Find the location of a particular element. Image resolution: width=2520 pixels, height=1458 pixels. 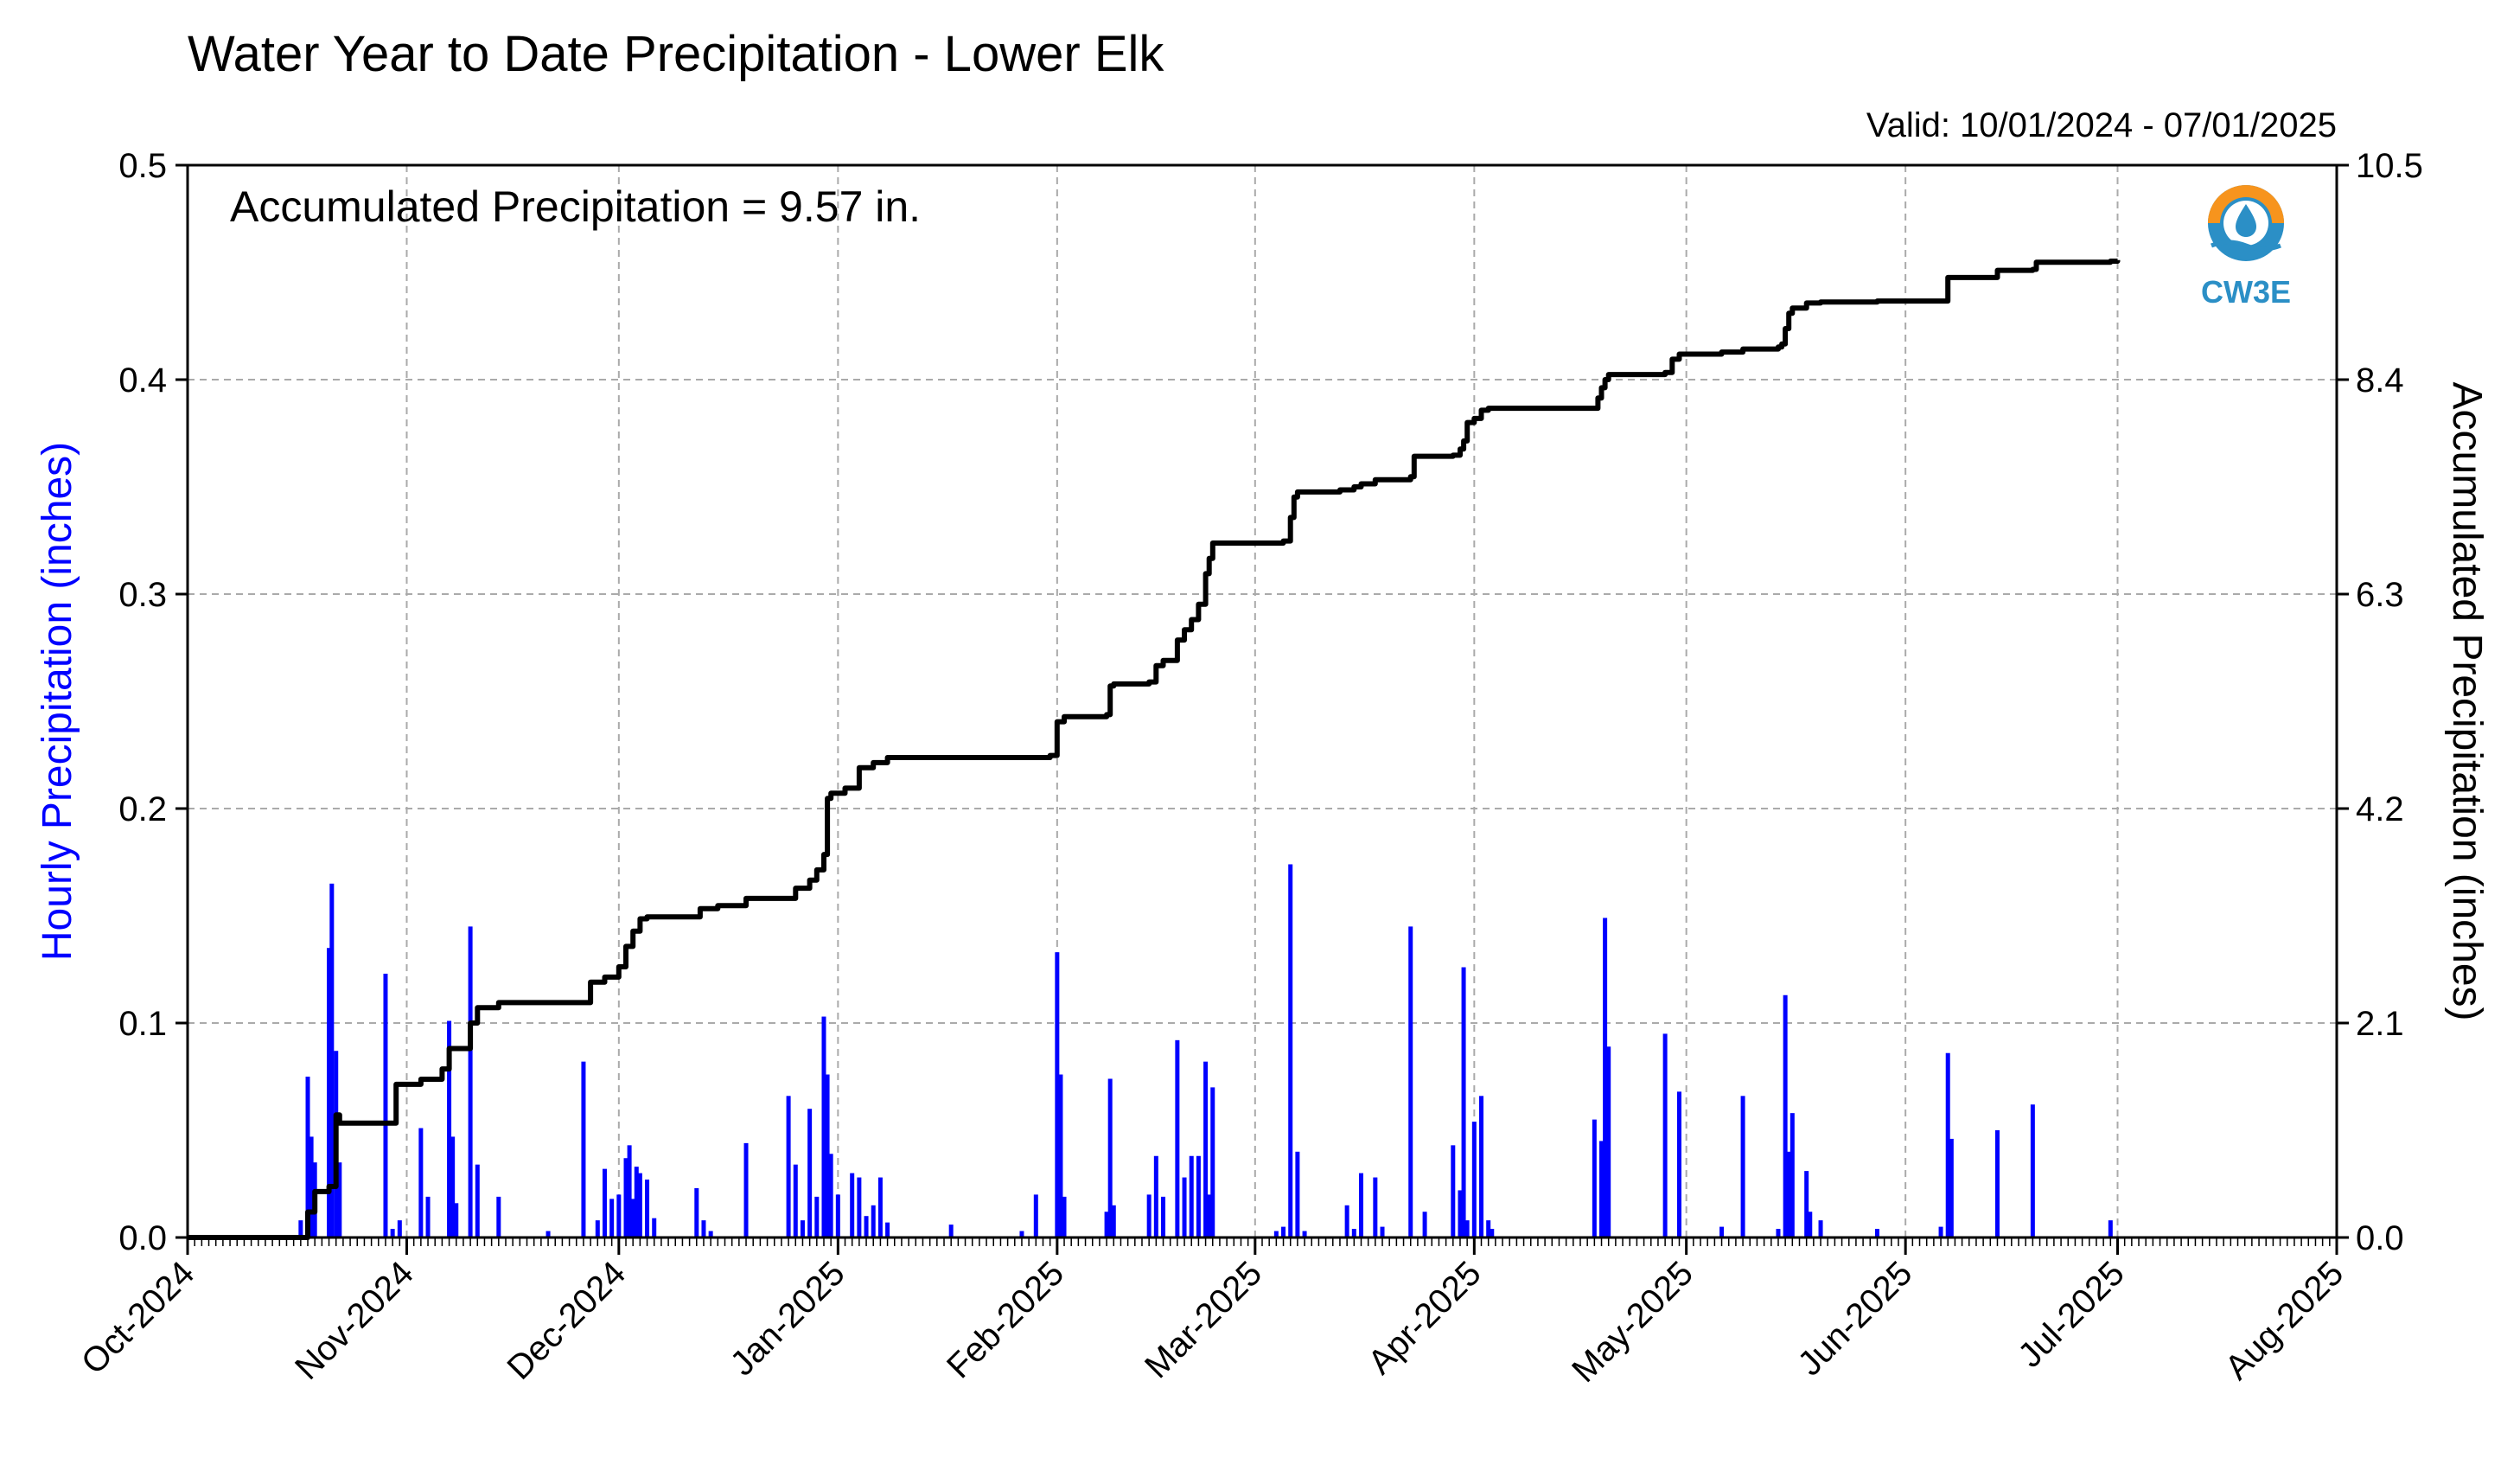

y-right-tick-label: 2.1 is located at coordinates (2380, 1024).